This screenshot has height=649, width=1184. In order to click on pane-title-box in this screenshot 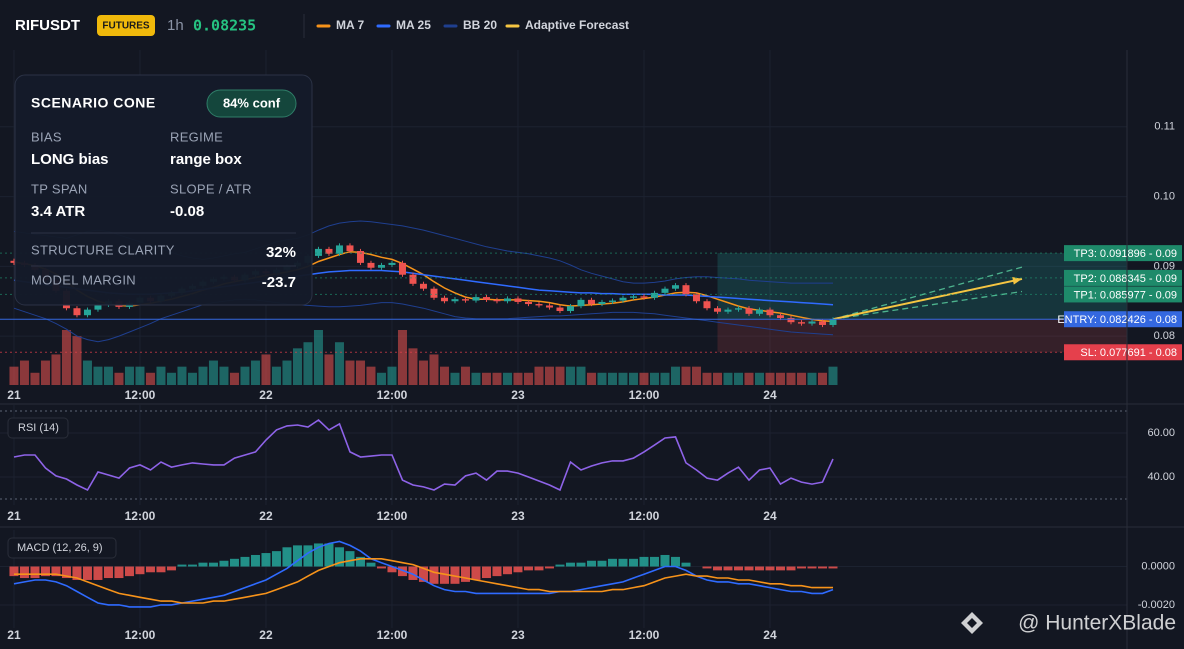, I will do `click(38, 428)`.